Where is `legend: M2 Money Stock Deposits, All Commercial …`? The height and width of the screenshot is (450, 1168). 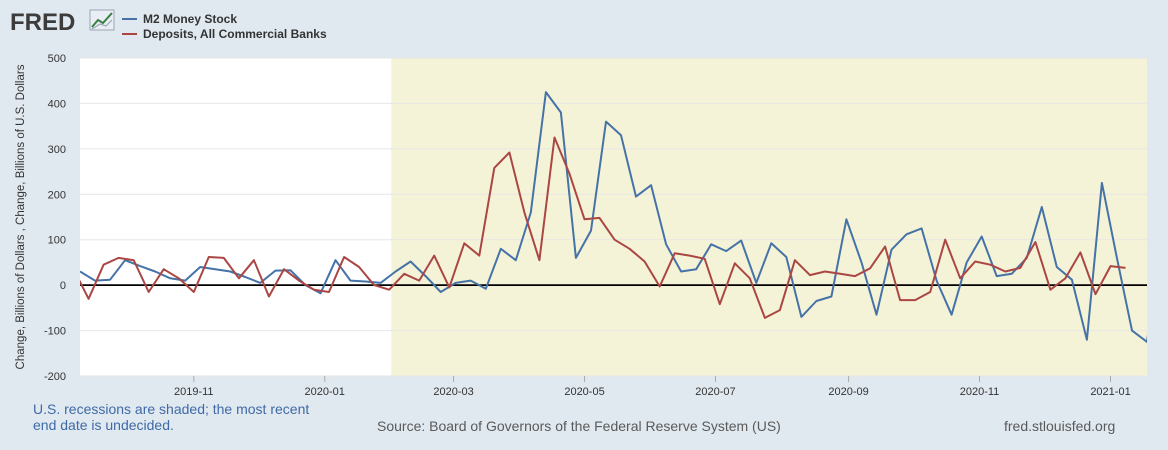 legend: M2 Money Stock Deposits, All Commercial … is located at coordinates (224, 26).